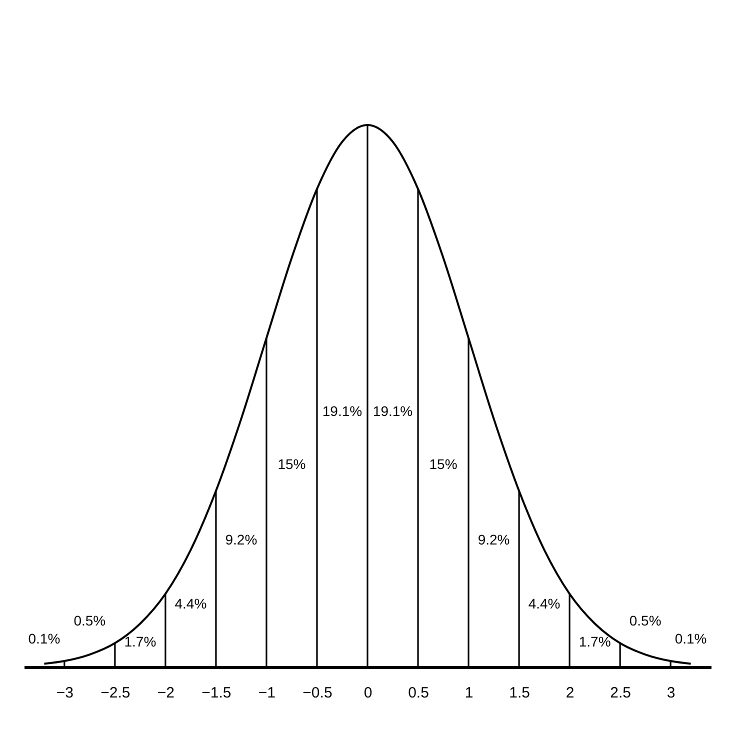 The width and height of the screenshot is (741, 741). I want to click on x-tick-label: 2.5, so click(621, 693).